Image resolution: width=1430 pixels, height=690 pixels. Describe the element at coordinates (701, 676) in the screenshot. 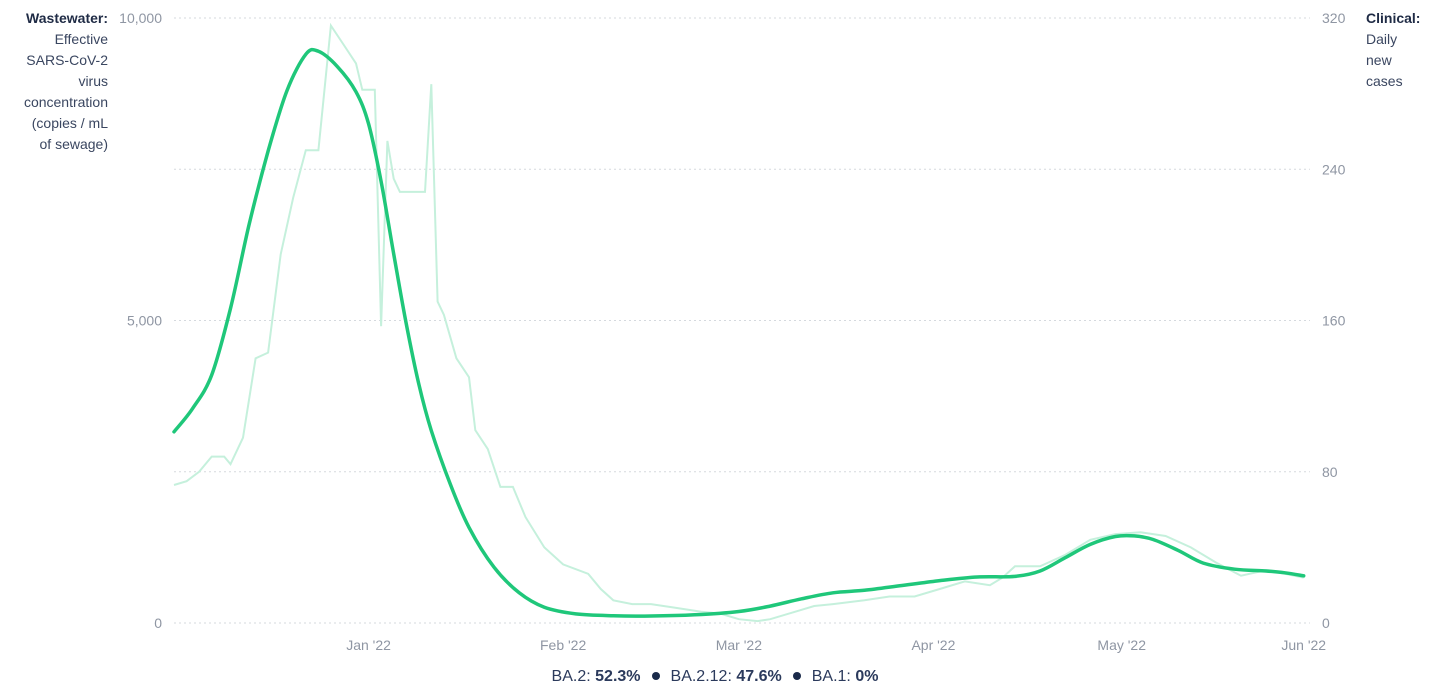

I see `legend-label: BA.2.12:` at that location.